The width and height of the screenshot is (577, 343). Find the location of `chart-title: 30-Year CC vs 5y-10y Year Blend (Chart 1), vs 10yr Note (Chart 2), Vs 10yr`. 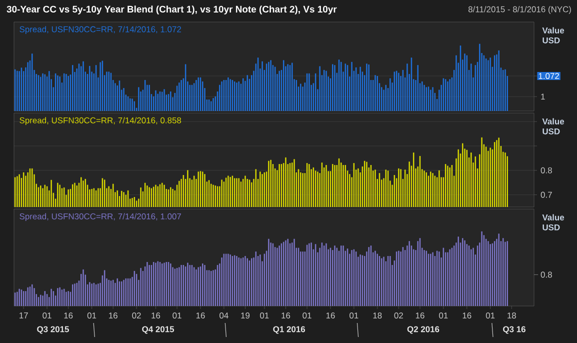

chart-title: 30-Year CC vs 5y-10y Year Blend (Chart 1), vs 10yr Note (Chart 2), Vs 10yr is located at coordinates (171, 10).